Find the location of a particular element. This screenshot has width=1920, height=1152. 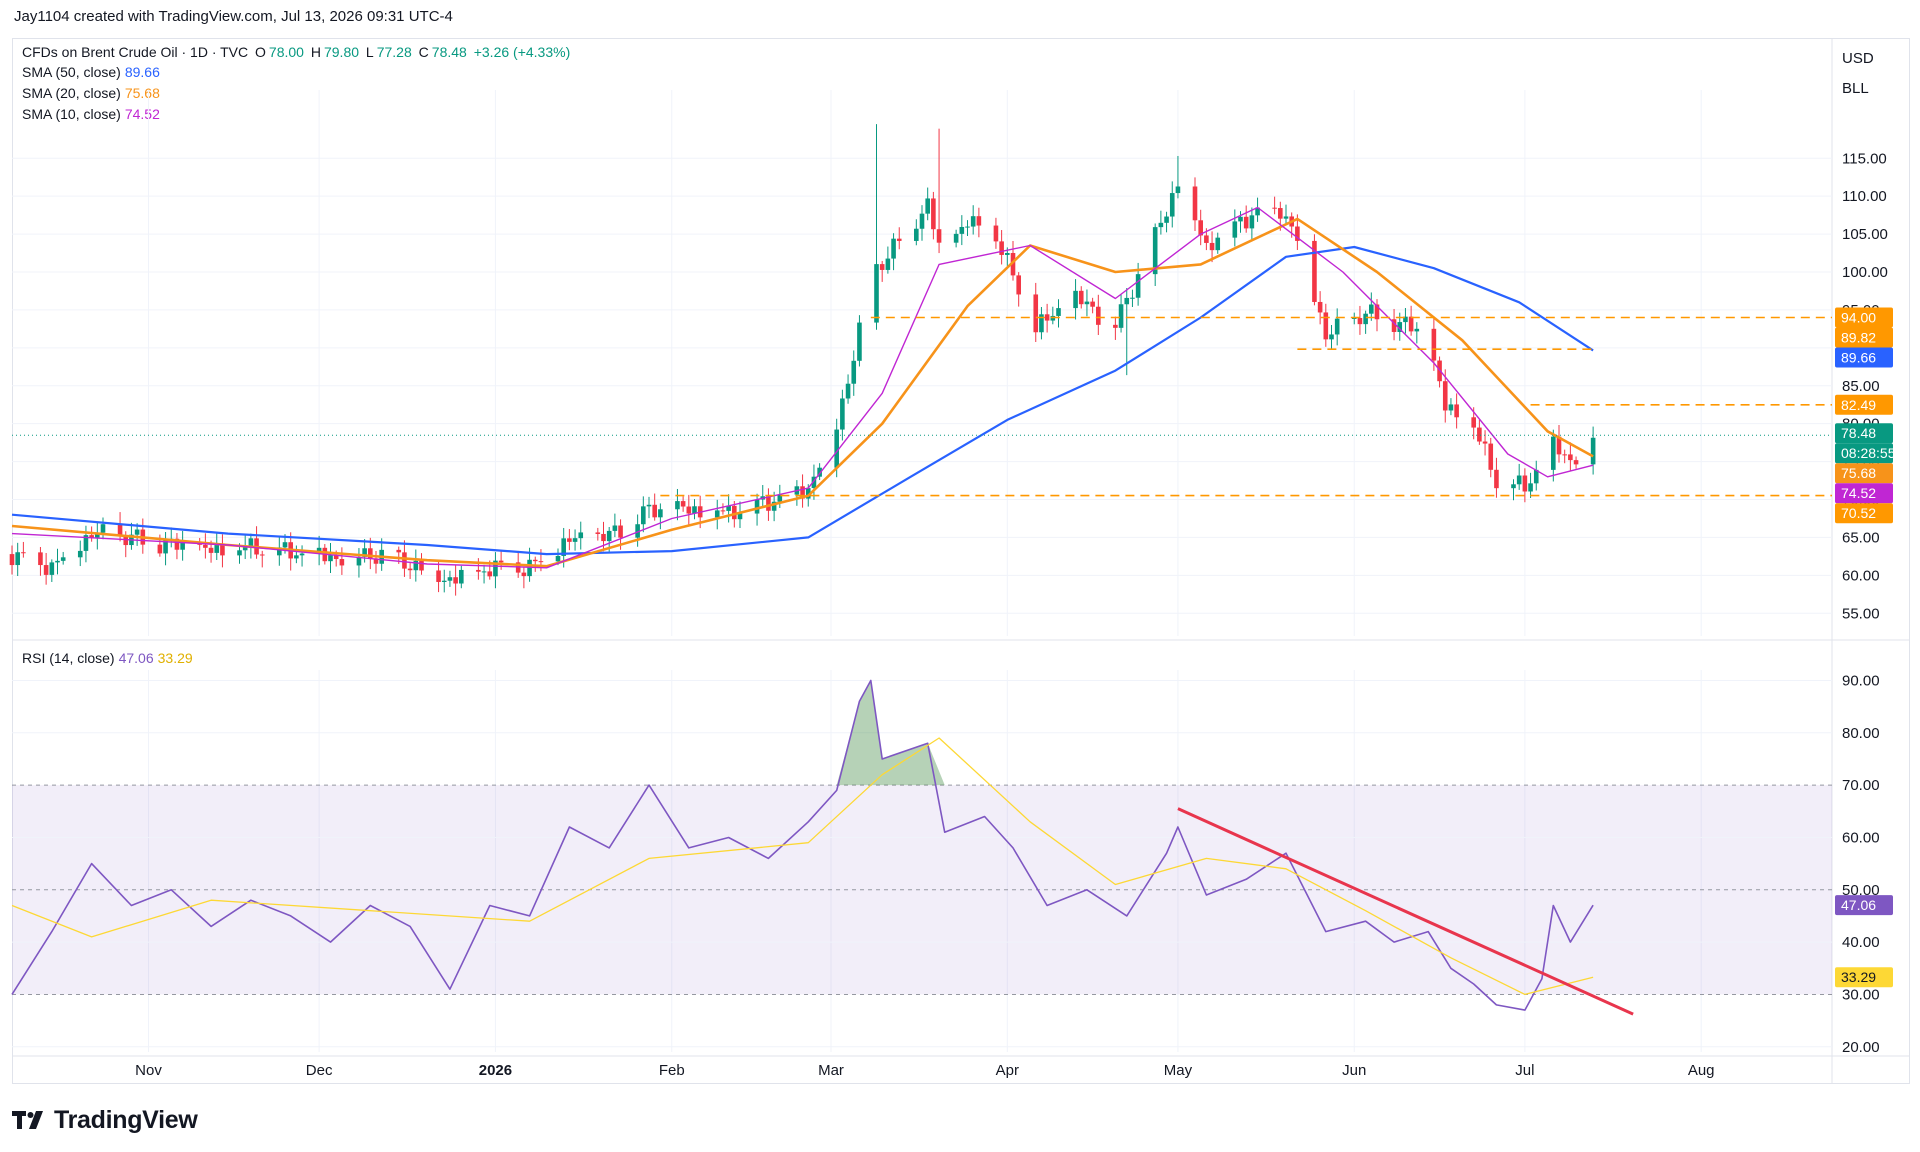

low-value: 77.28 is located at coordinates (394, 52).